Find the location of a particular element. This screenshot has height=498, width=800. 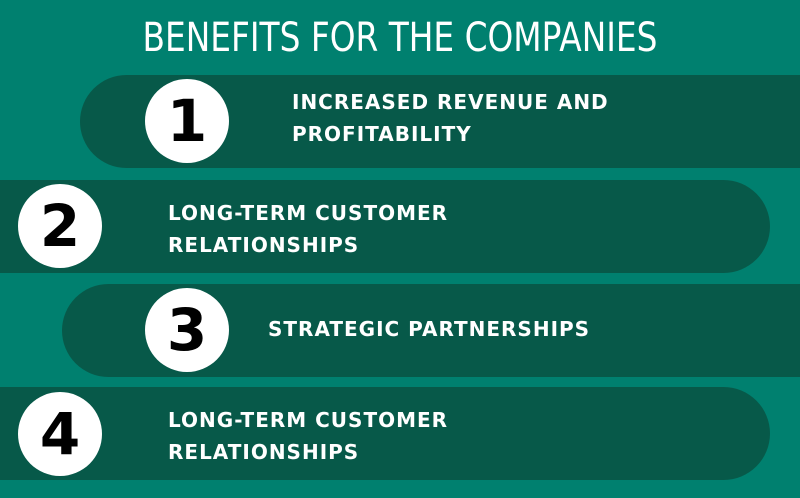

benefit-text-1: INCREASED REVENUE AND PROFITABILITY is located at coordinates (450, 118).